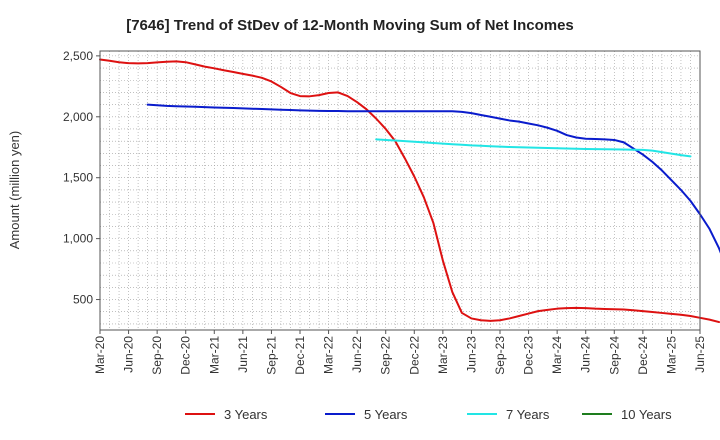  I want to click on y-tick-label: 1,500, so click(78, 178).